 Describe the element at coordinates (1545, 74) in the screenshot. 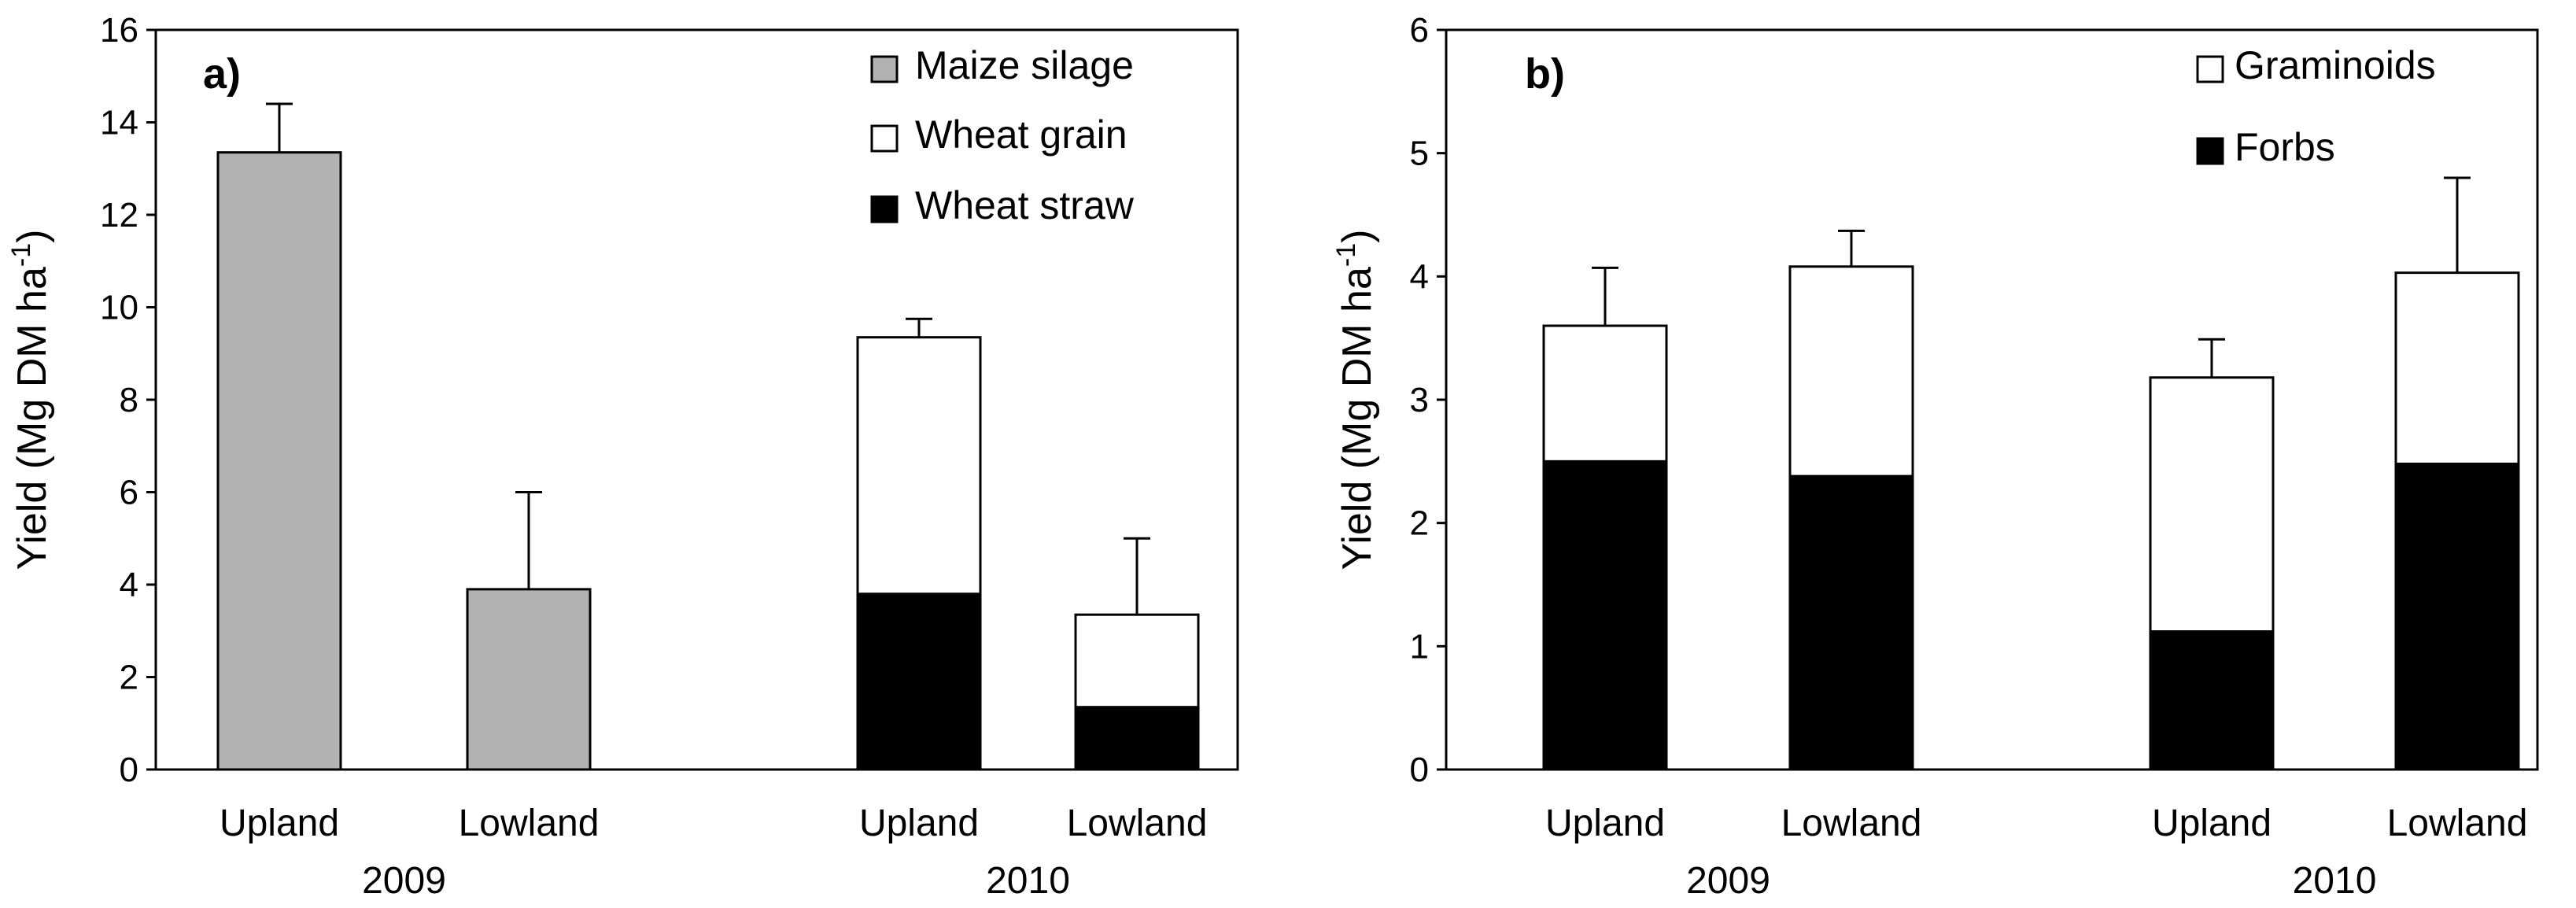

I see `panel-label: b)` at that location.